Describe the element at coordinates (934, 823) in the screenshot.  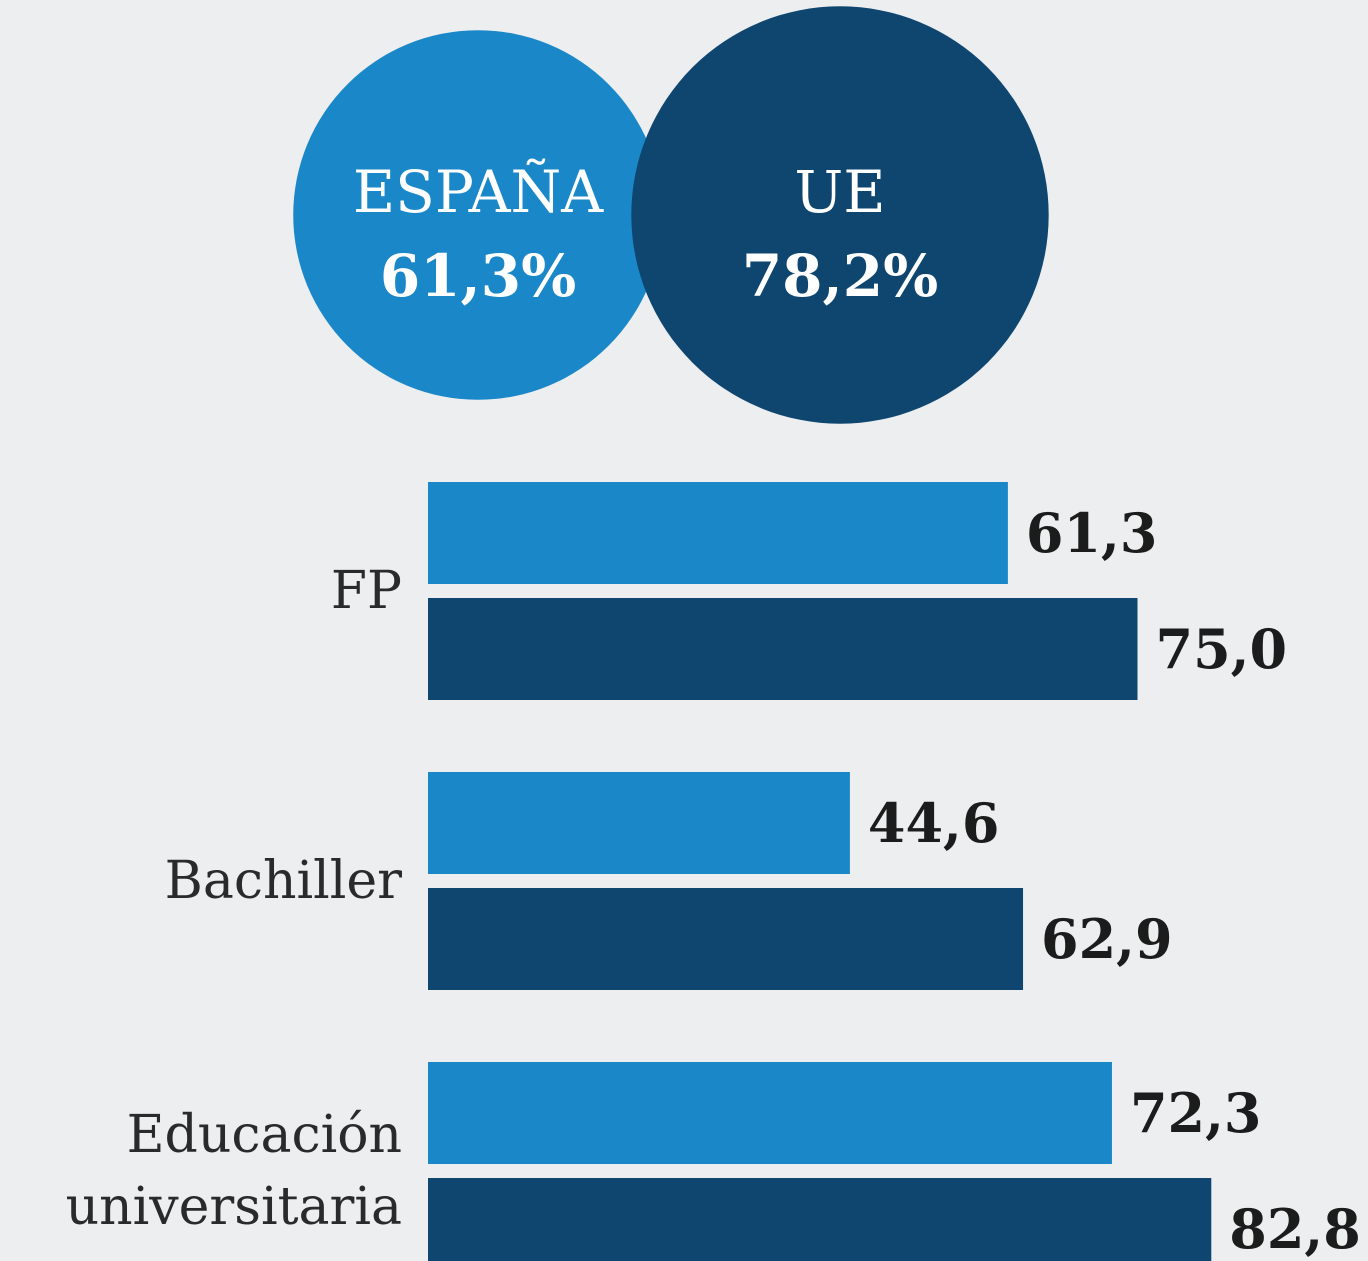
I see `value-label: 44,6` at that location.